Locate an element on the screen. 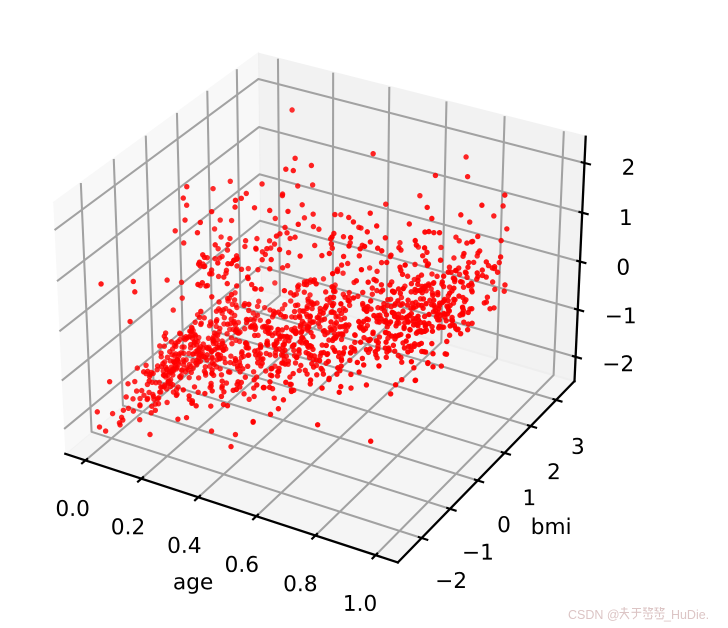  svg-text: _HuDie. is located at coordinates (686, 615).